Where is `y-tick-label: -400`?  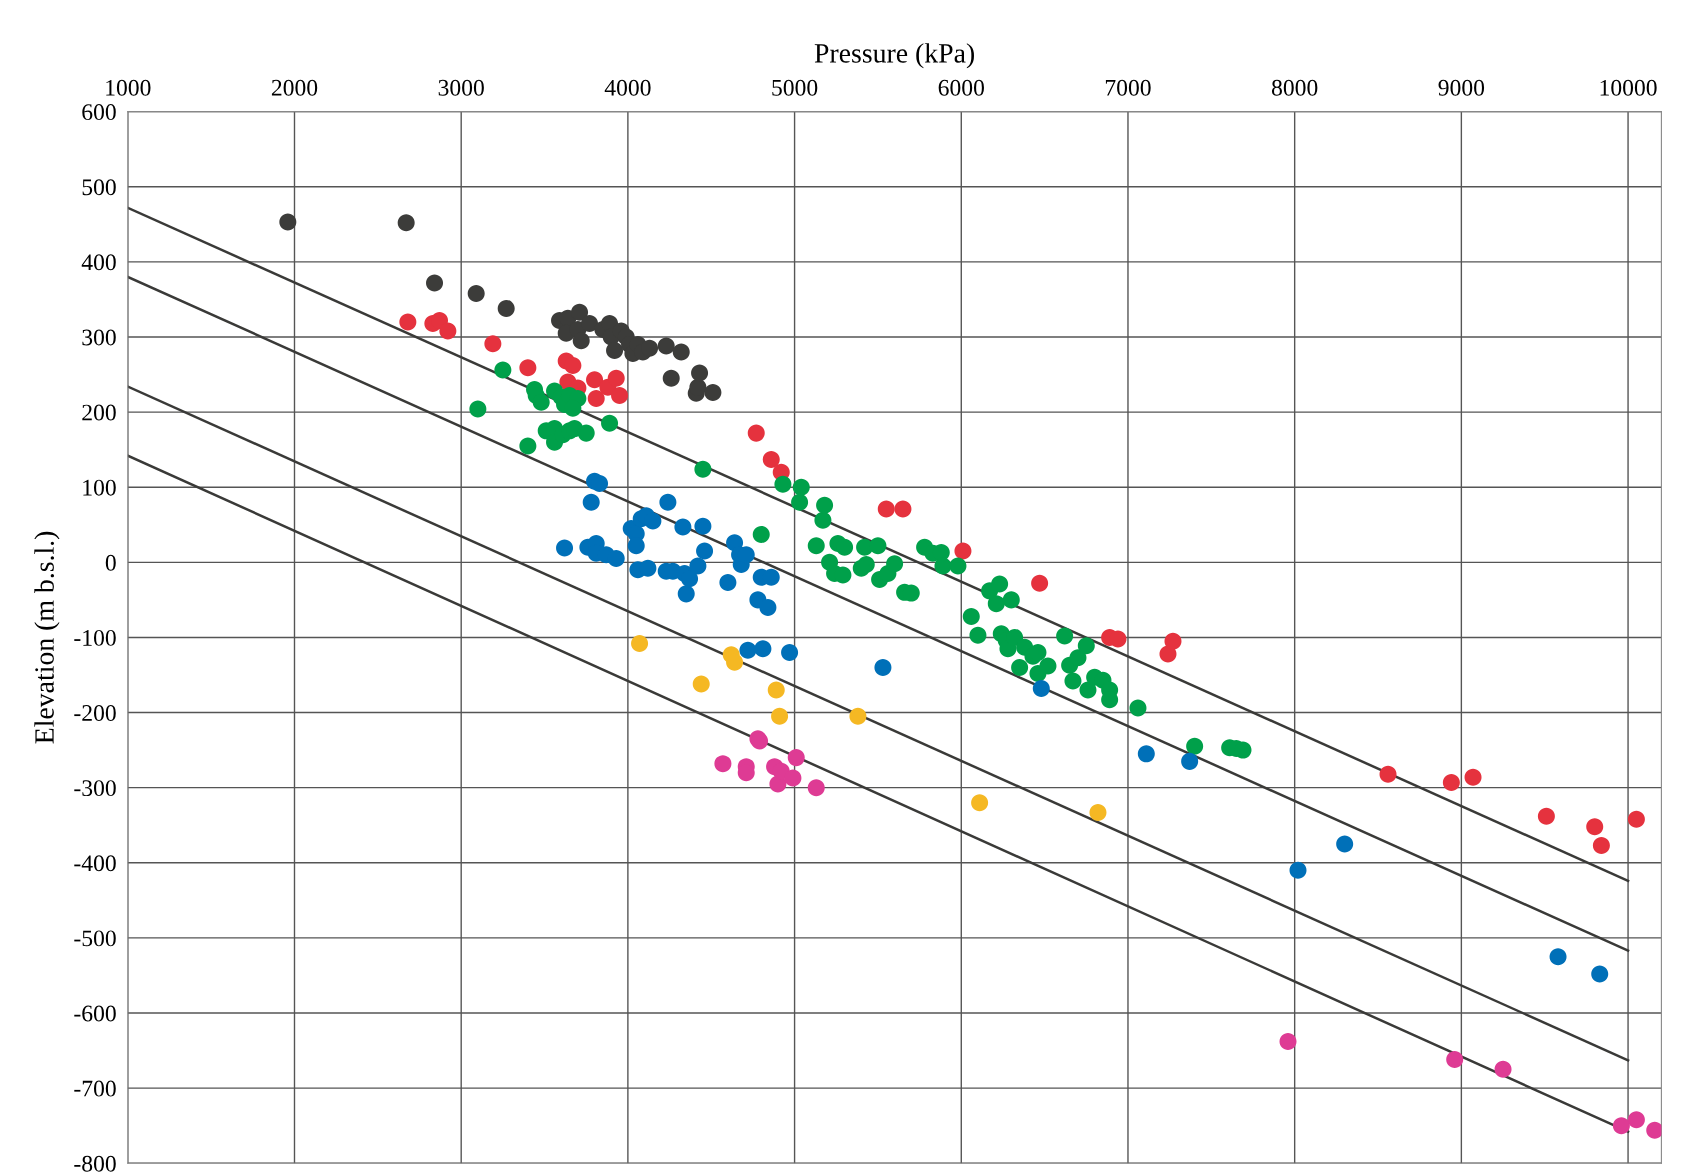 y-tick-label: -400 is located at coordinates (95, 863).